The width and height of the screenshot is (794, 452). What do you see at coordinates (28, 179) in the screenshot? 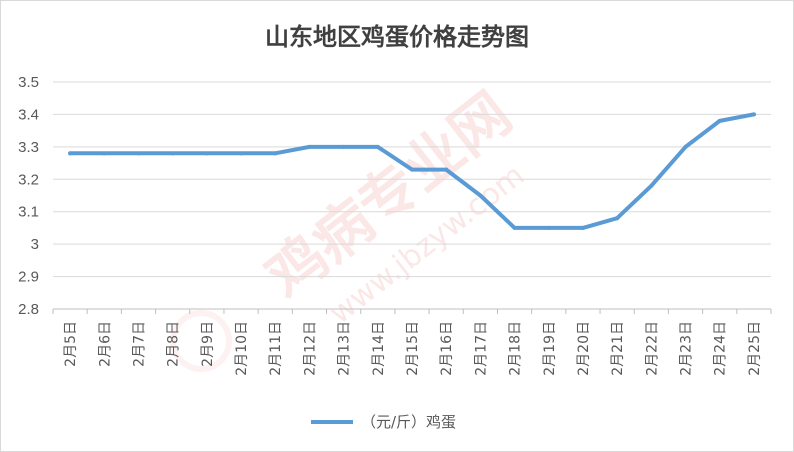
I see `y-tick-label: 3.2` at bounding box center [28, 179].